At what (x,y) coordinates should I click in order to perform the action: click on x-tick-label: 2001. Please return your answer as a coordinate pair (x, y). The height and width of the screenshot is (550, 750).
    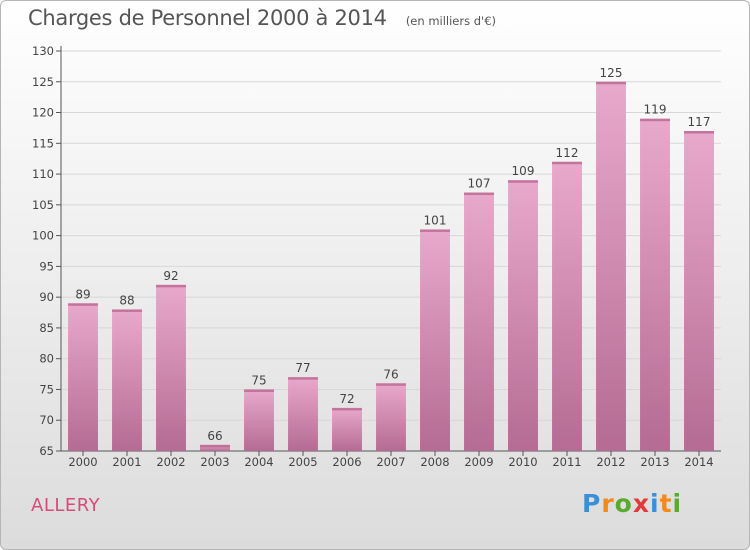
    Looking at the image, I should click on (126, 462).